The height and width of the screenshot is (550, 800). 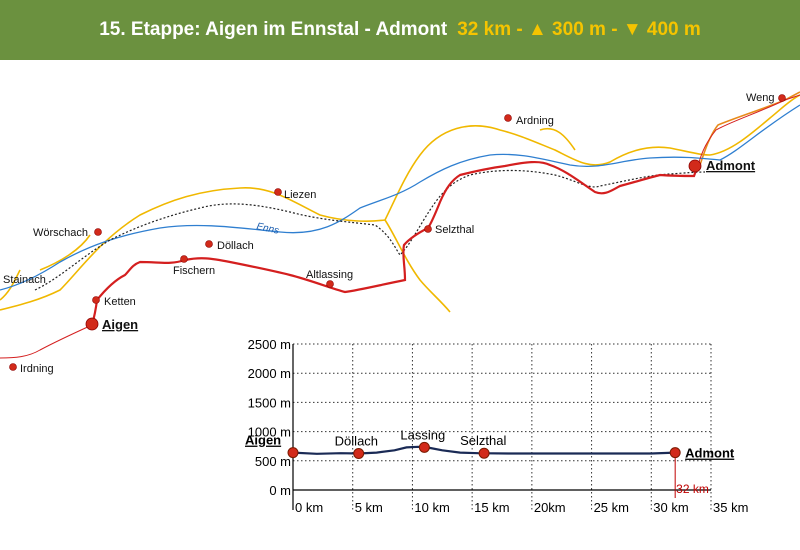 I want to click on stage-stats: 32 km - ▲ 300 m - ▼ 400 m, so click(x=579, y=29).